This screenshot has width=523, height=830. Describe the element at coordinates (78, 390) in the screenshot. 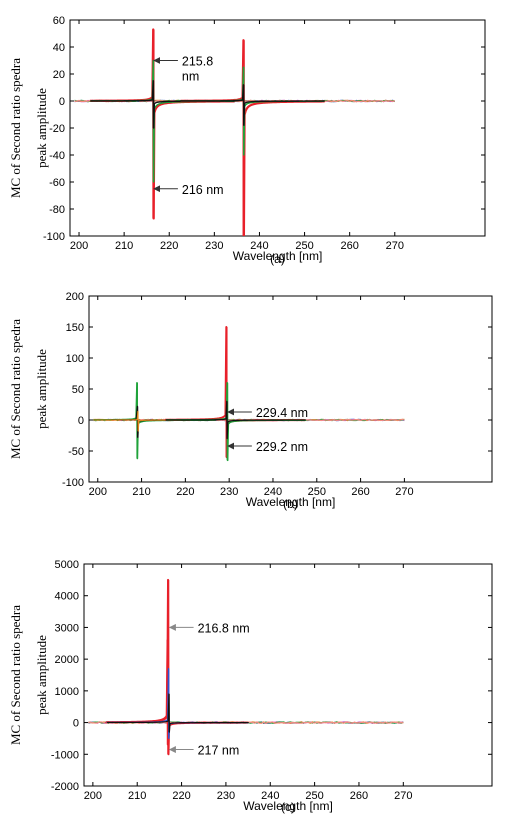

I see `y-tick-label: 50` at that location.